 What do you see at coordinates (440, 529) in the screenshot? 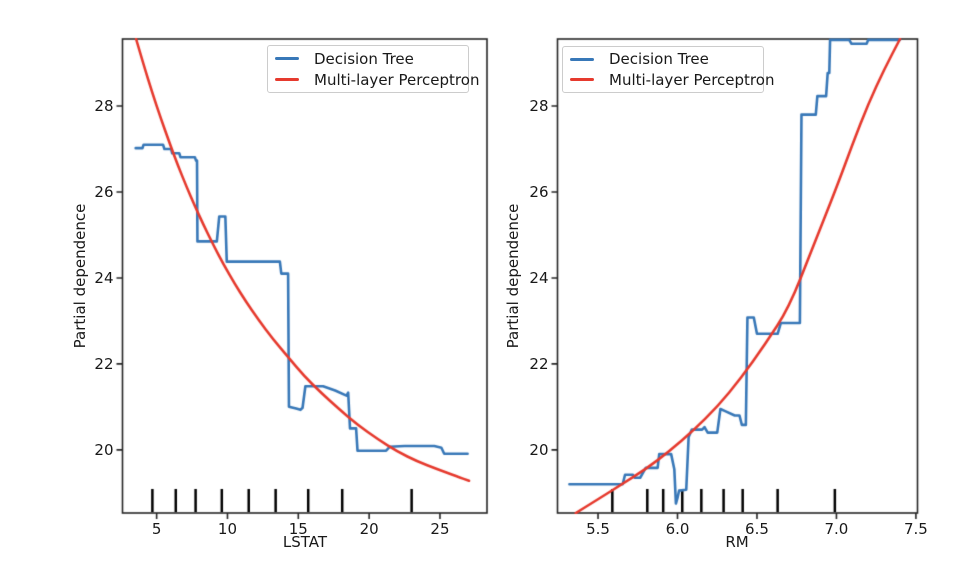
I see `x-tick-label: 25` at bounding box center [440, 529].